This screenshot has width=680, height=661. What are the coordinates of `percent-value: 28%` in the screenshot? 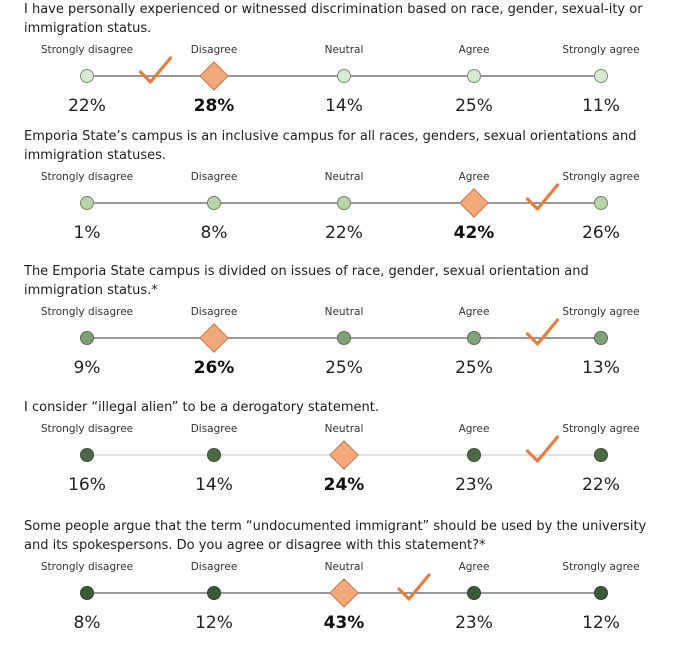 It's located at (214, 106).